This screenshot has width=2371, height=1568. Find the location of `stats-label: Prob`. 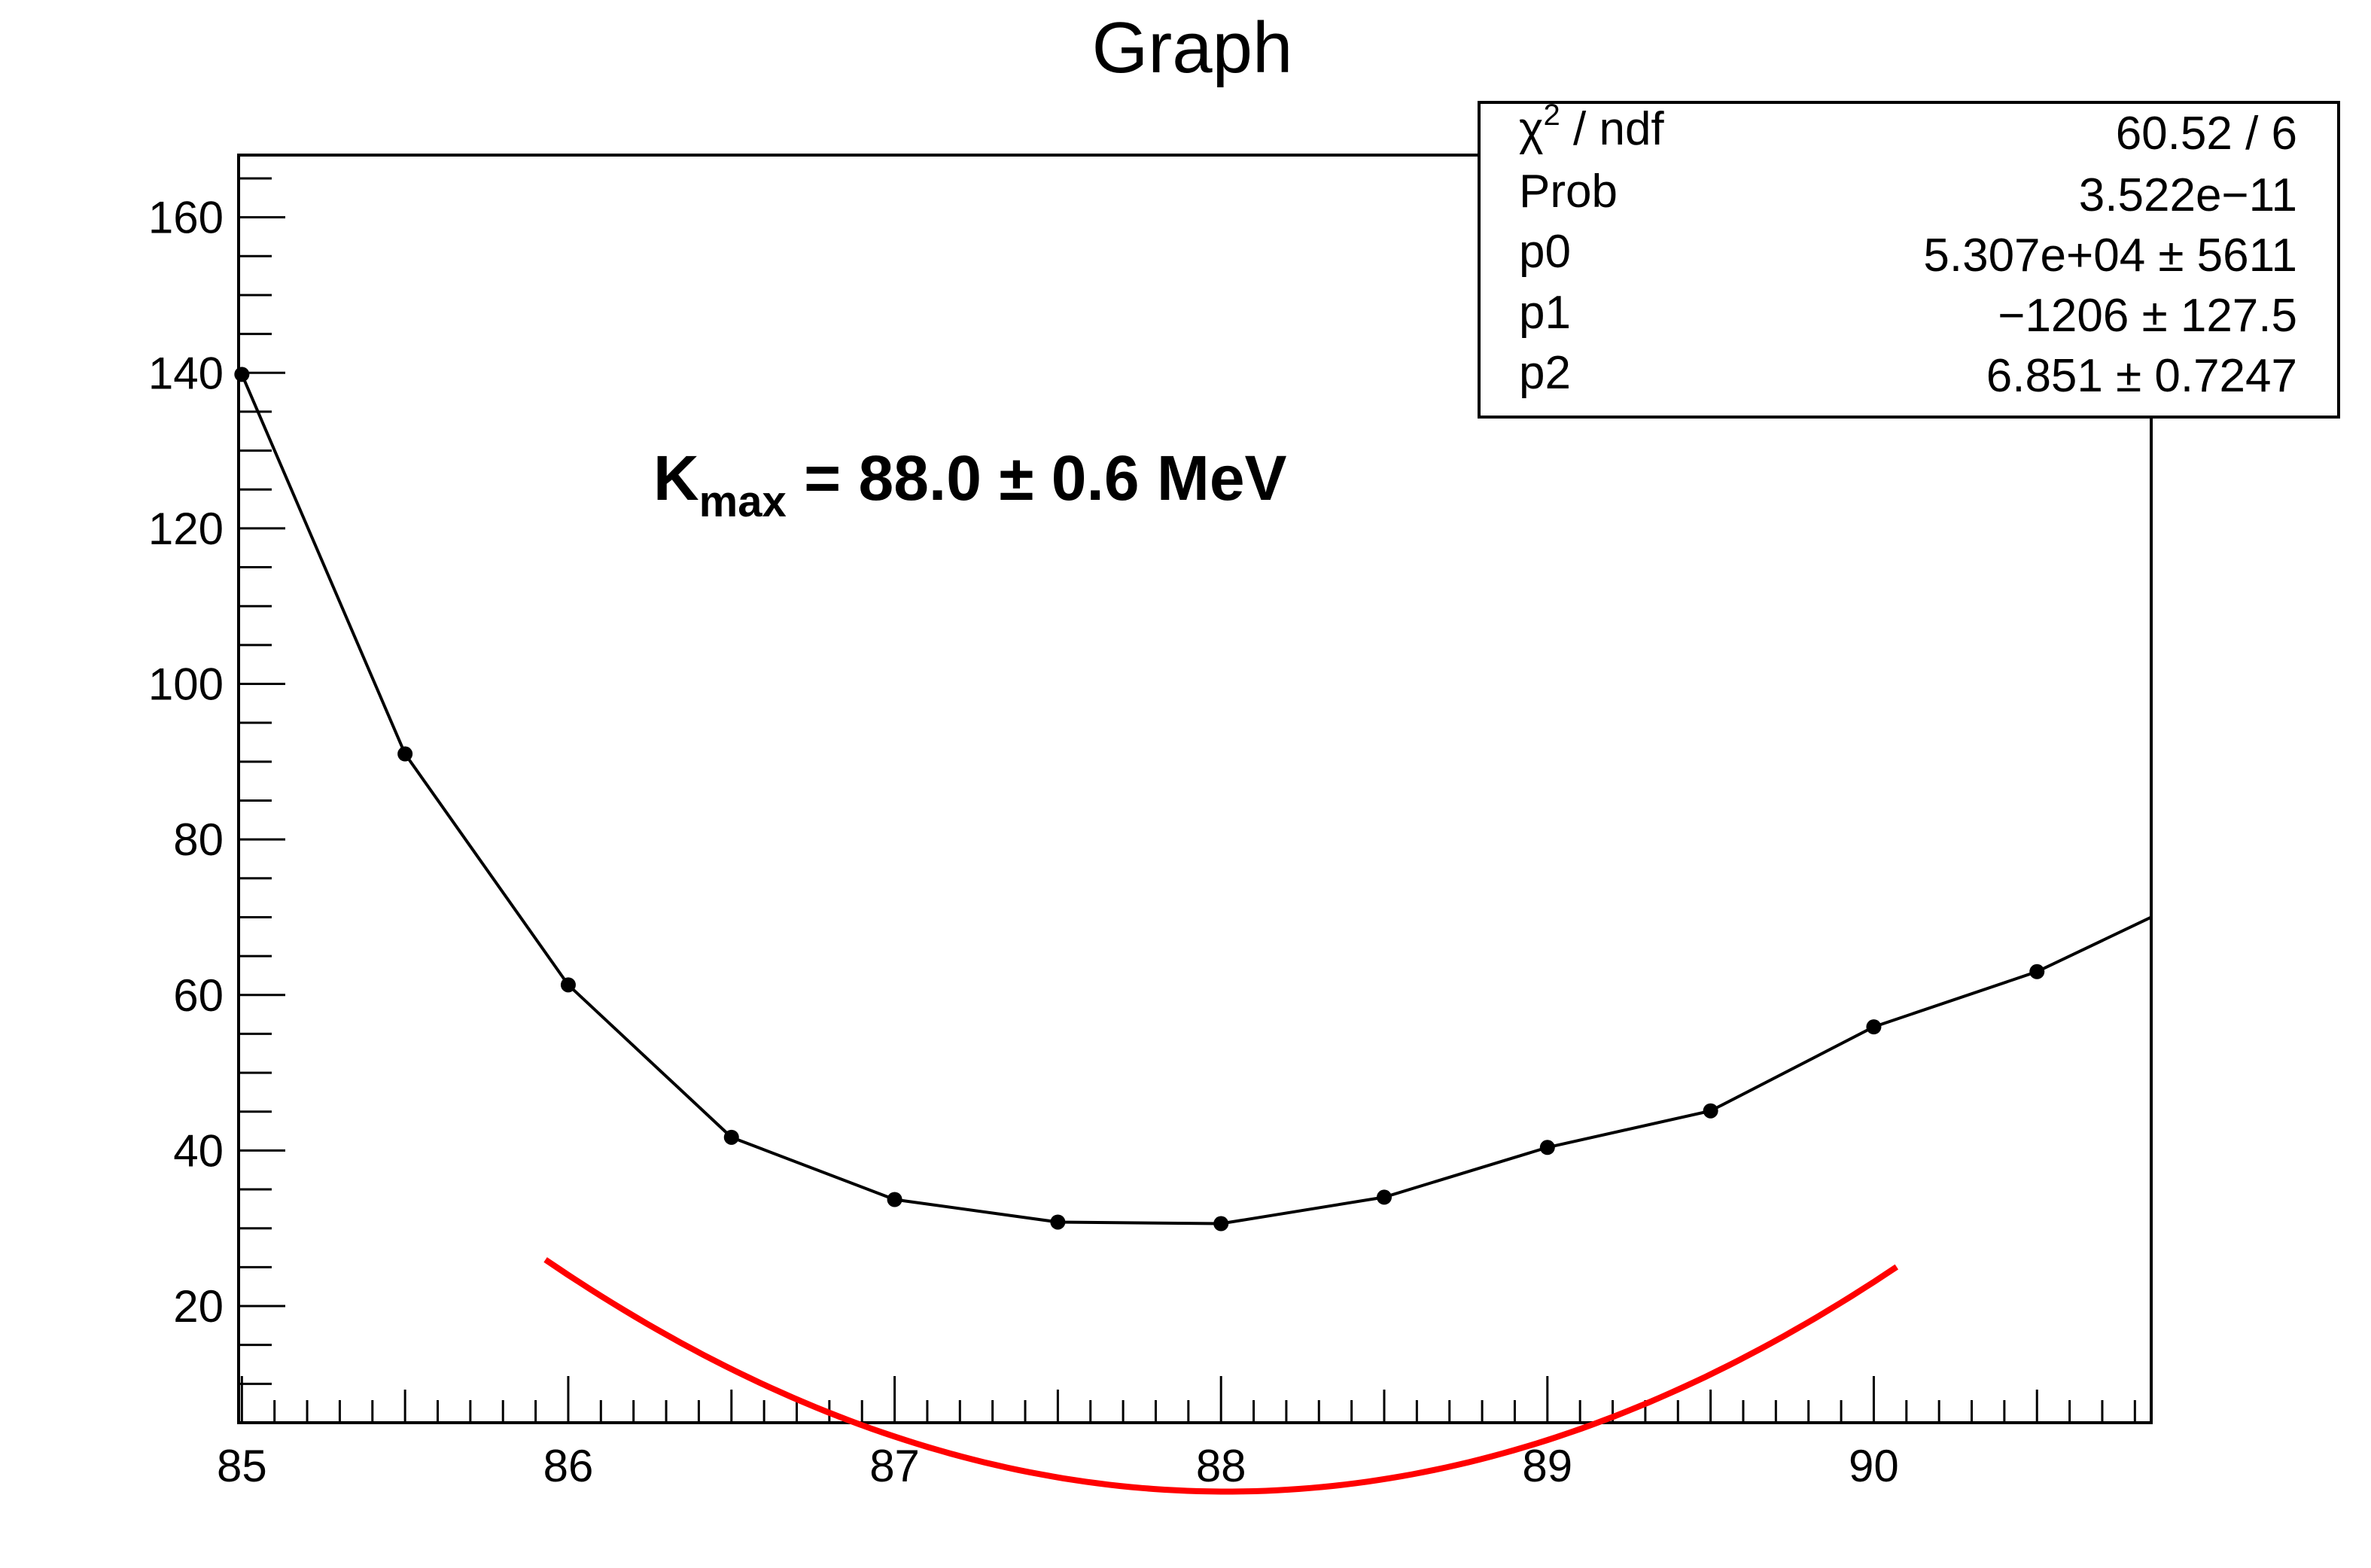

stats-label: Prob is located at coordinates (1568, 192).